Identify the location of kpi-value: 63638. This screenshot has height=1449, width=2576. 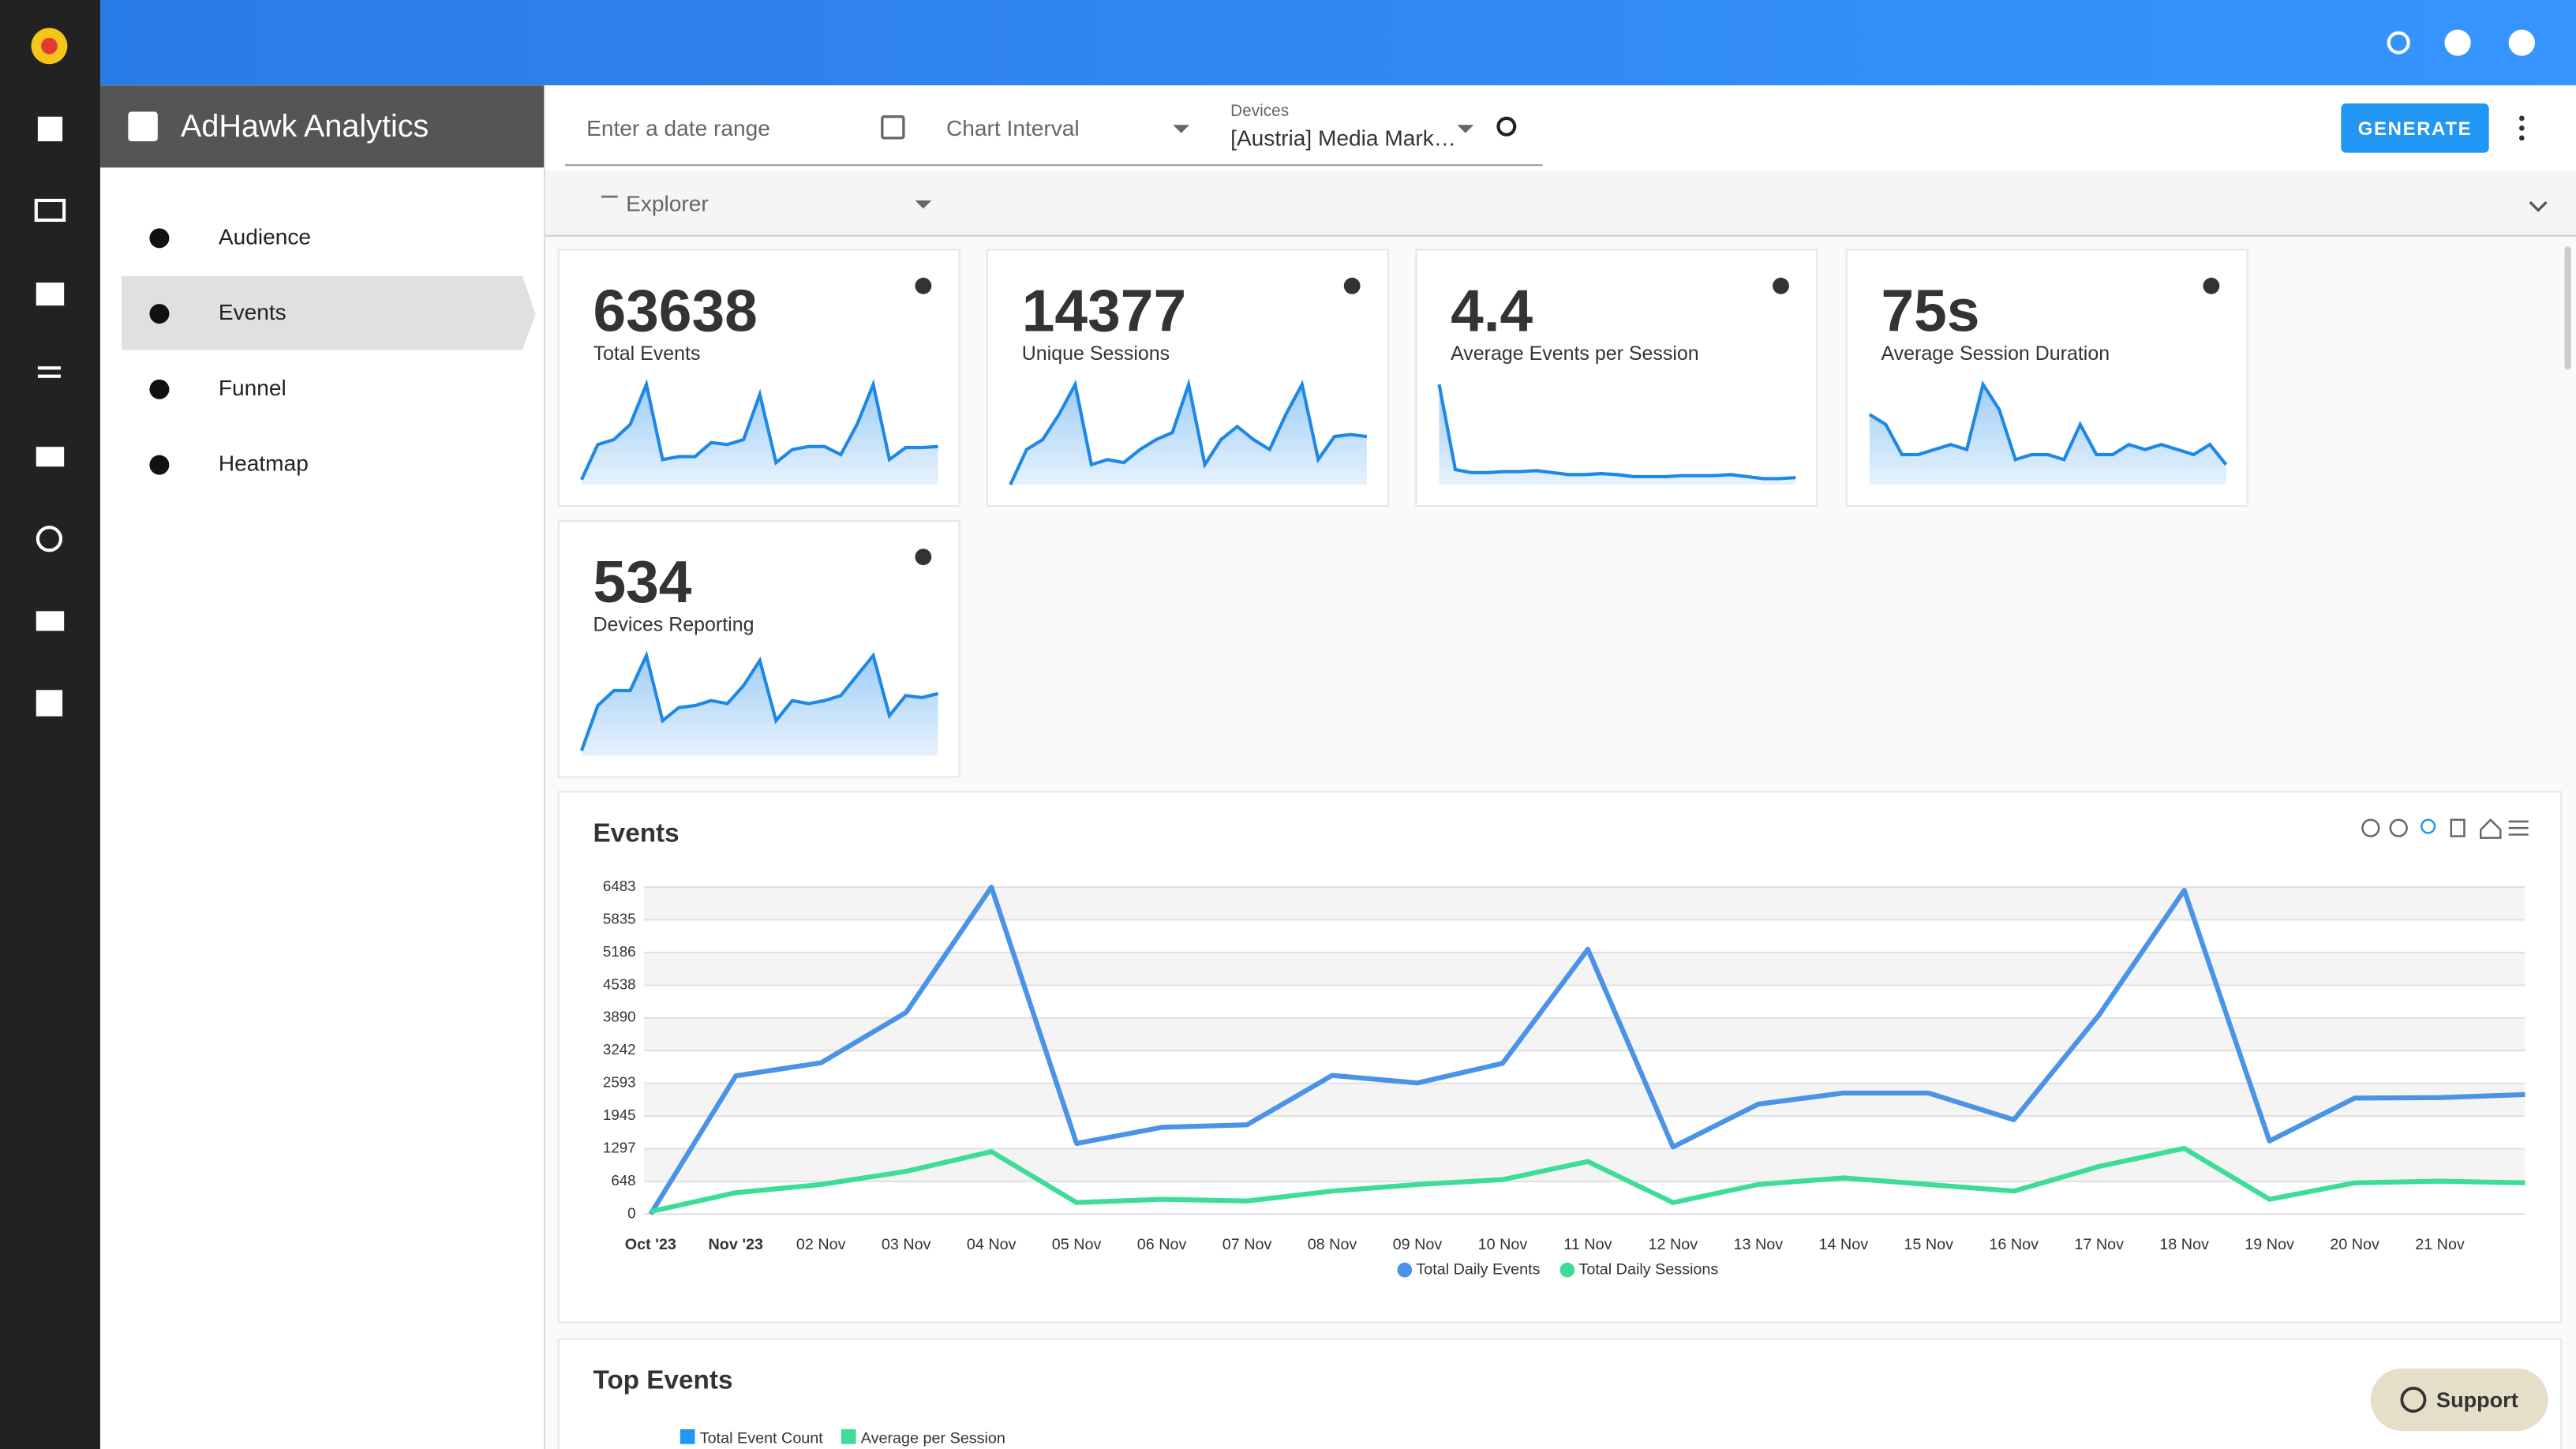
(675, 310).